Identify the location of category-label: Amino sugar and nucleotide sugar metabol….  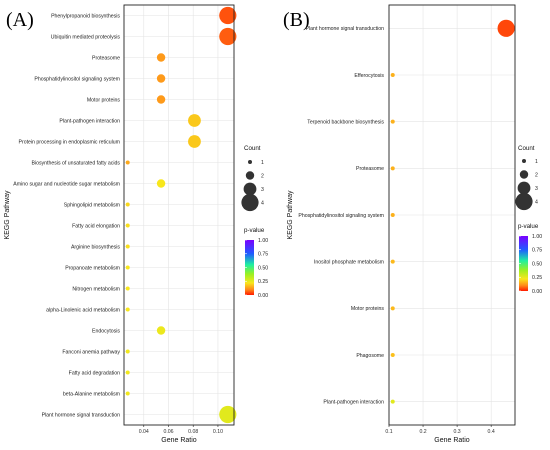
(66, 184).